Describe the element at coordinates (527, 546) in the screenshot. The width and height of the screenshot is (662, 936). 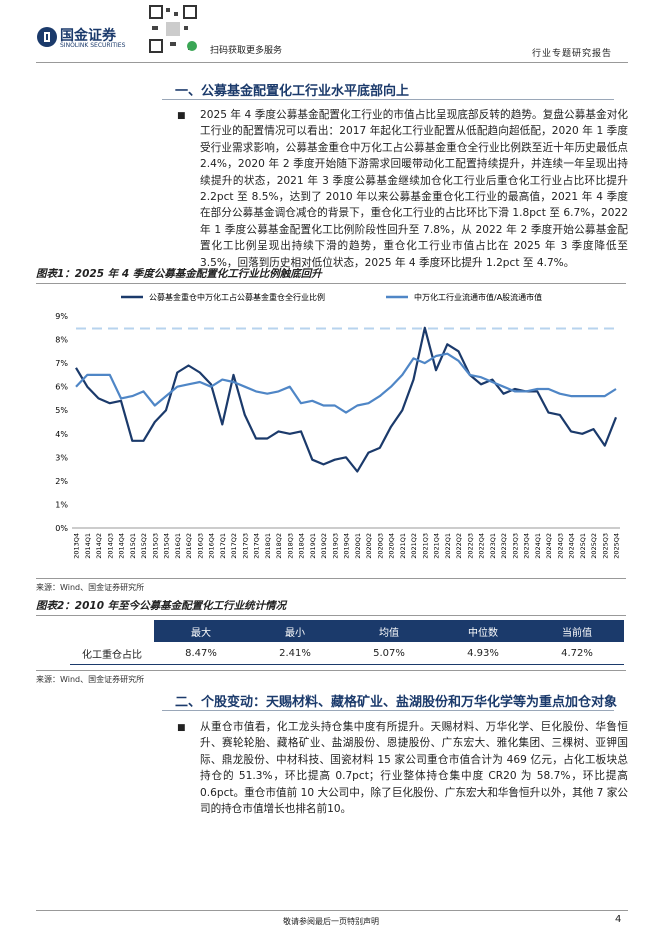
I see `x-tick-label: 2023Q4` at that location.